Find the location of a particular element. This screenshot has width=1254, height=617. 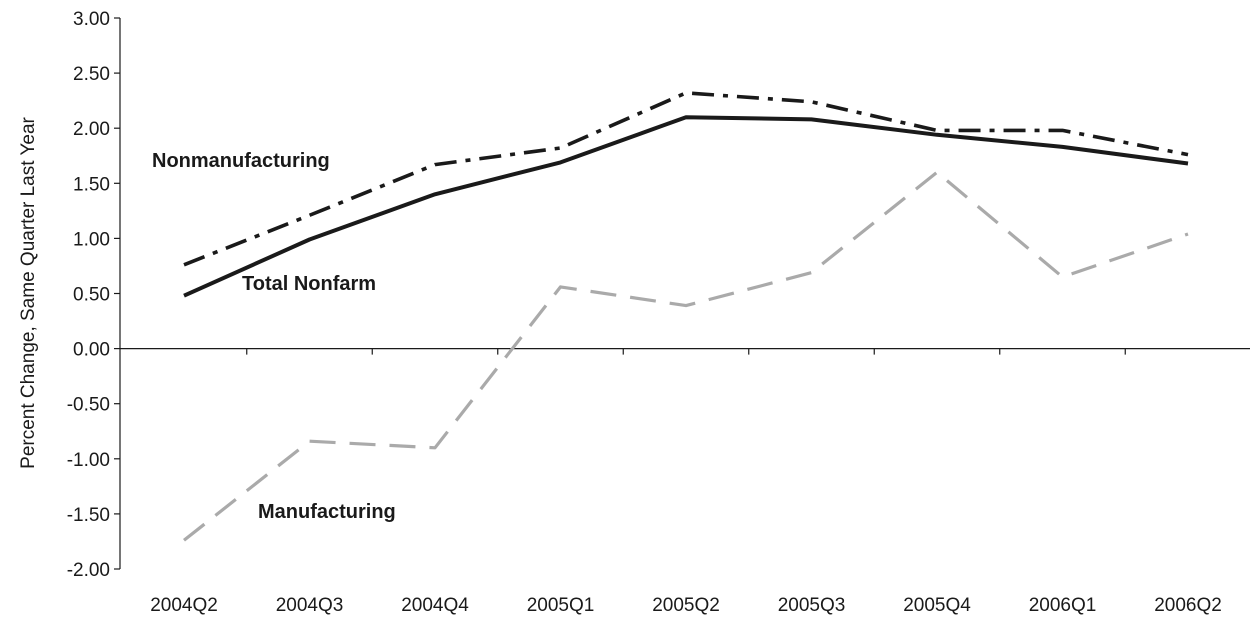

y-tick-label: 1.00 is located at coordinates (91, 239).